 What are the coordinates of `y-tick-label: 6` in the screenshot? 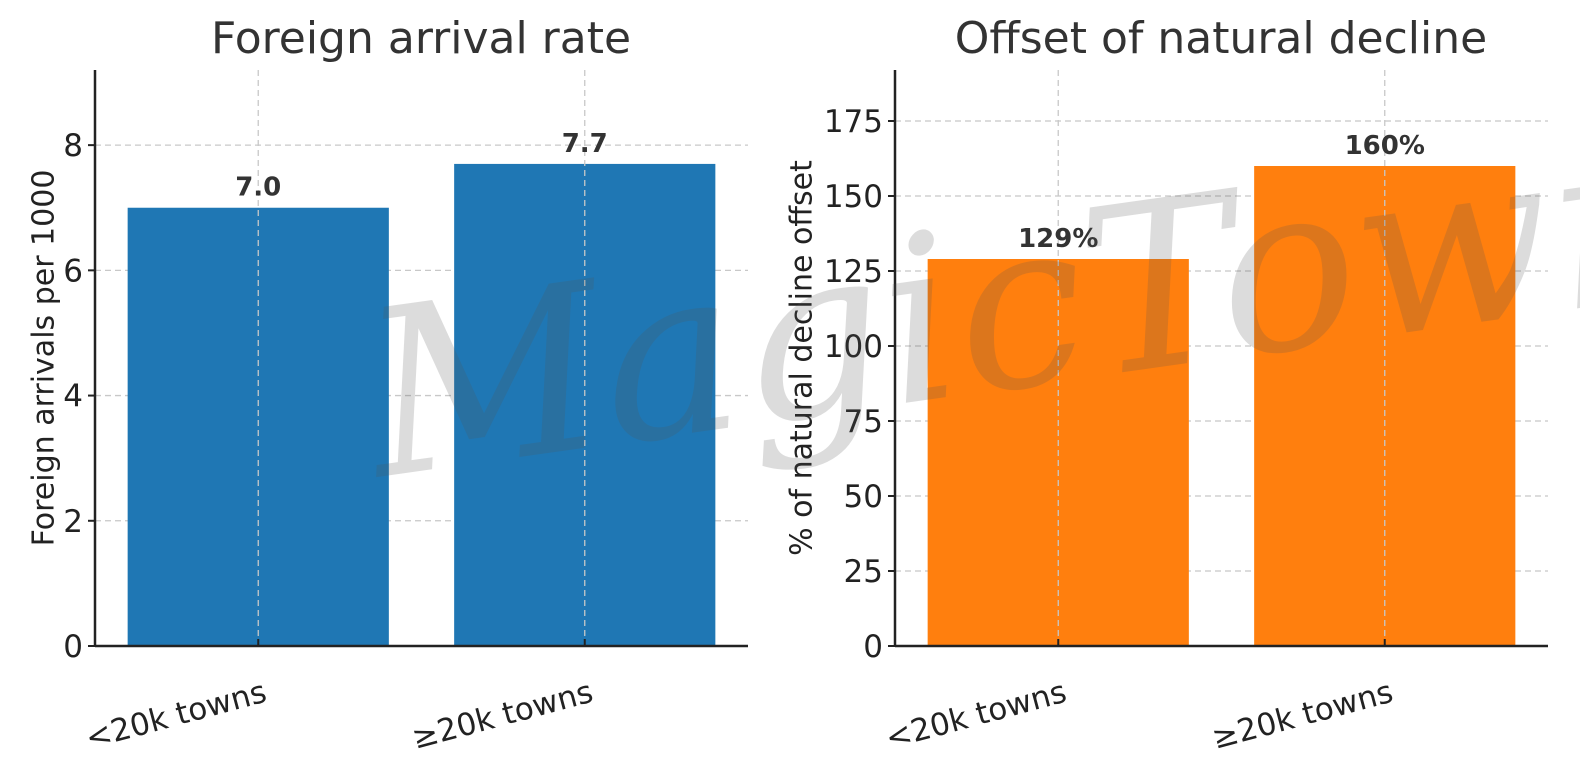 It's located at (73, 271).